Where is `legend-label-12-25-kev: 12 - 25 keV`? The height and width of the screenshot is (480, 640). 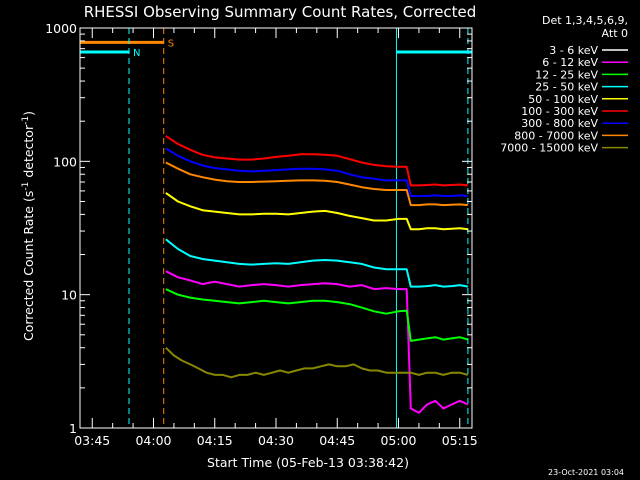 legend-label-12-25-kev: 12 - 25 keV is located at coordinates (566, 74).